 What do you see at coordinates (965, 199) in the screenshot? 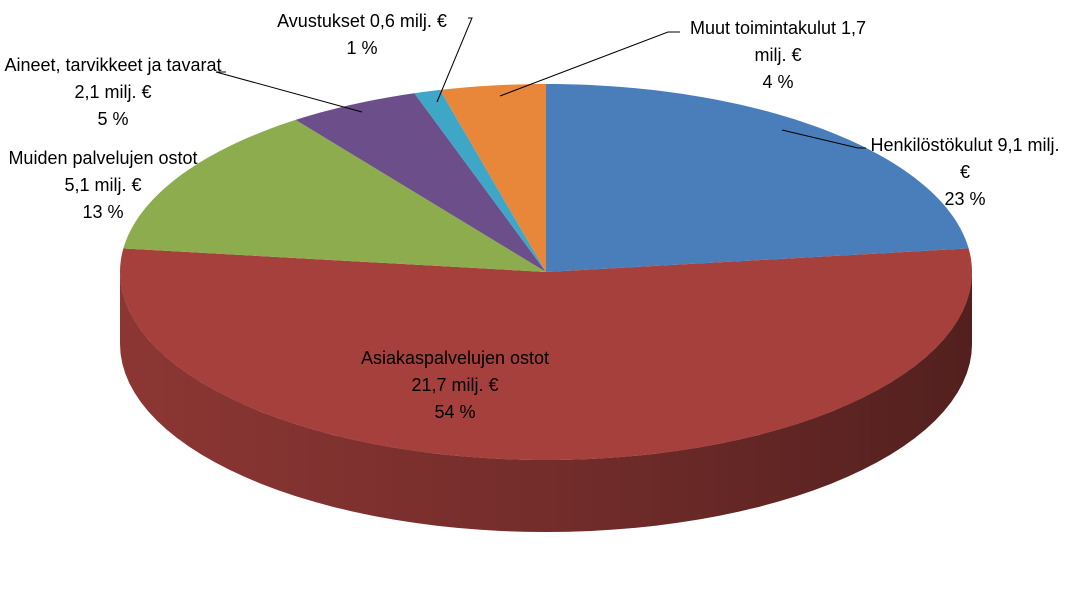
I see `value-label: 23 %` at bounding box center [965, 199].